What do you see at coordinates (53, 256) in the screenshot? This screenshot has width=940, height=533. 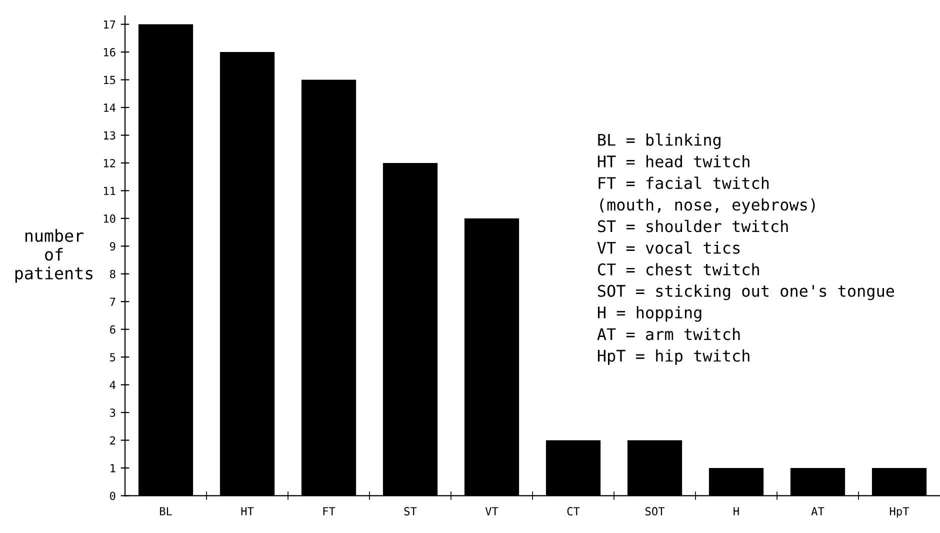 I see `y-axis-title: number of patients` at bounding box center [53, 256].